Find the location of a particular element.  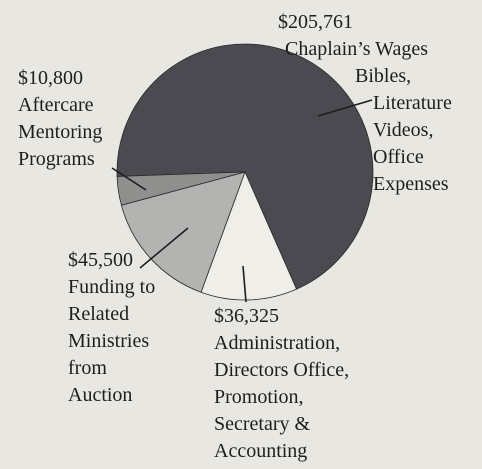

value-label: $36,325 is located at coordinates (246, 316).